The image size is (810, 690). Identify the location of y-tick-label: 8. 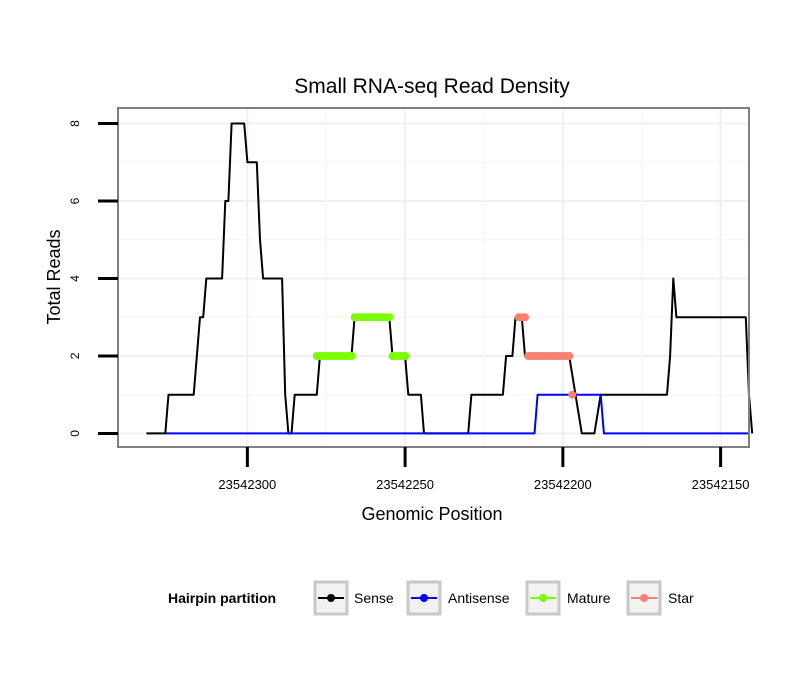
(75, 123).